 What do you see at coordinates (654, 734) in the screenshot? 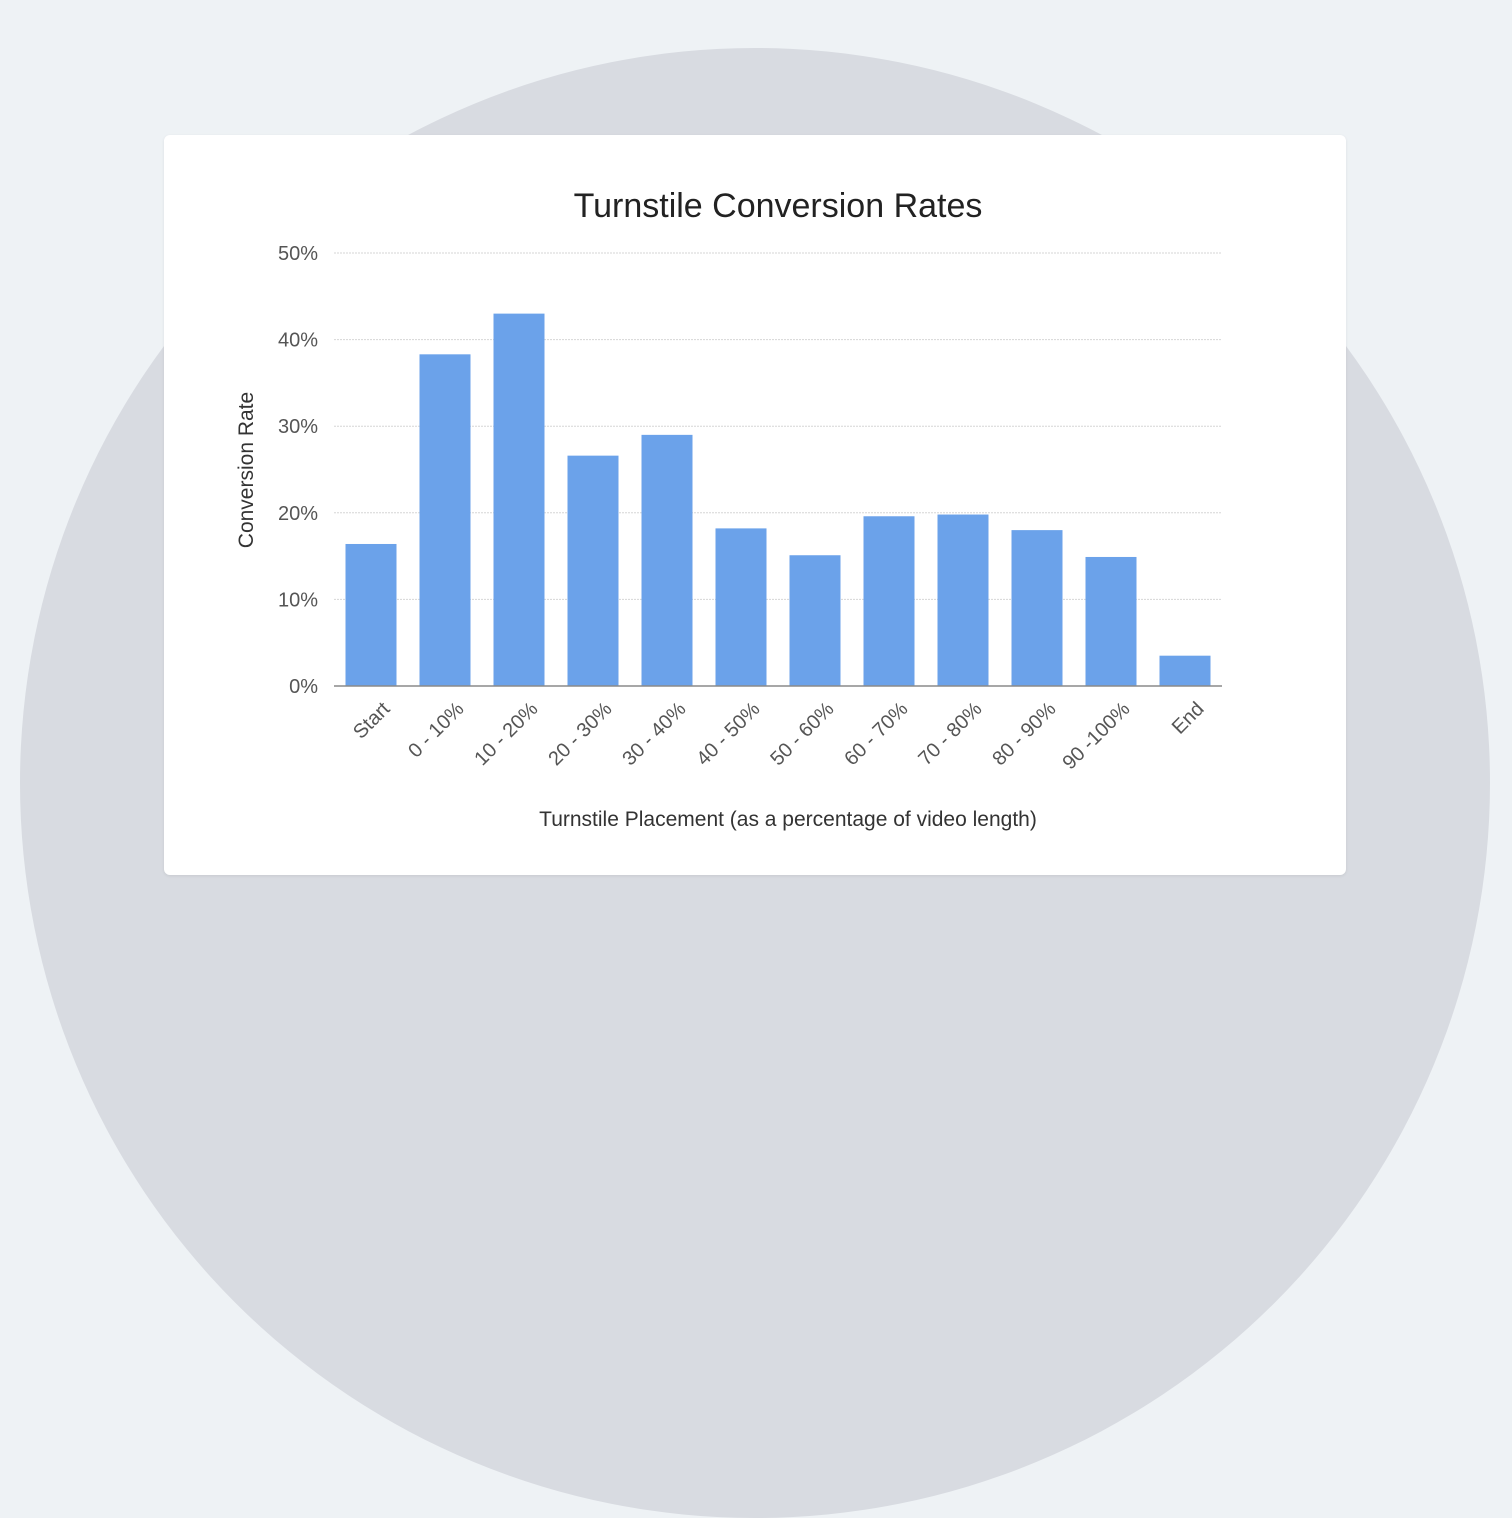
I see `x-tick-label: 30 - 40%` at bounding box center [654, 734].